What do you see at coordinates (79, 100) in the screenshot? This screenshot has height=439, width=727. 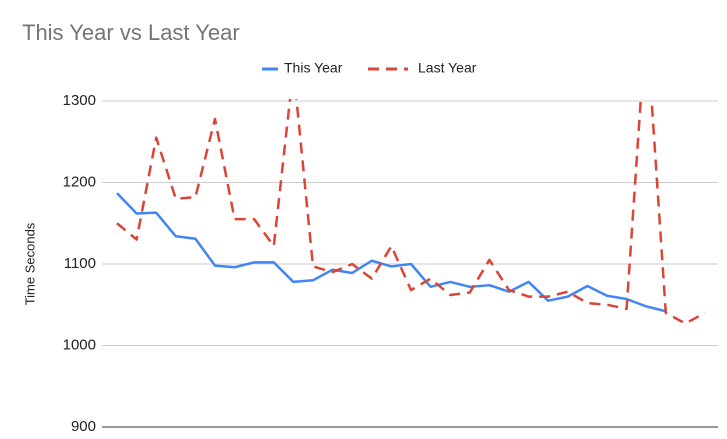 I see `y-tick-label: 1300` at bounding box center [79, 100].